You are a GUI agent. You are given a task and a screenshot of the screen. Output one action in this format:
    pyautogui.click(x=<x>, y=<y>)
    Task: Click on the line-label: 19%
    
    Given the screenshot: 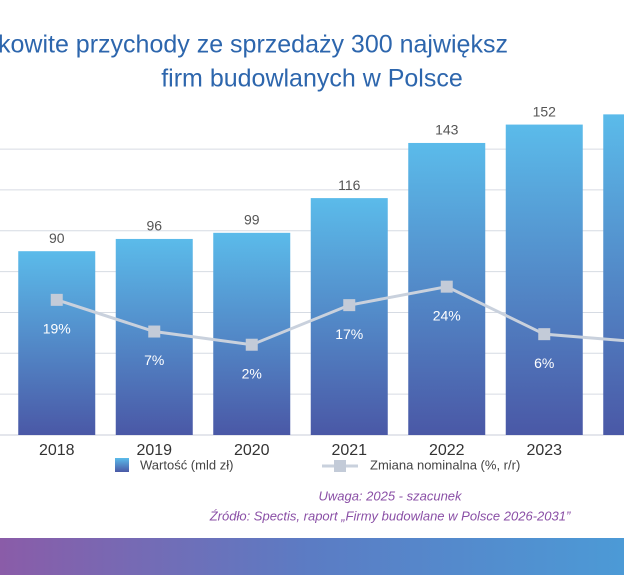 What is the action you would take?
    pyautogui.click(x=57, y=329)
    